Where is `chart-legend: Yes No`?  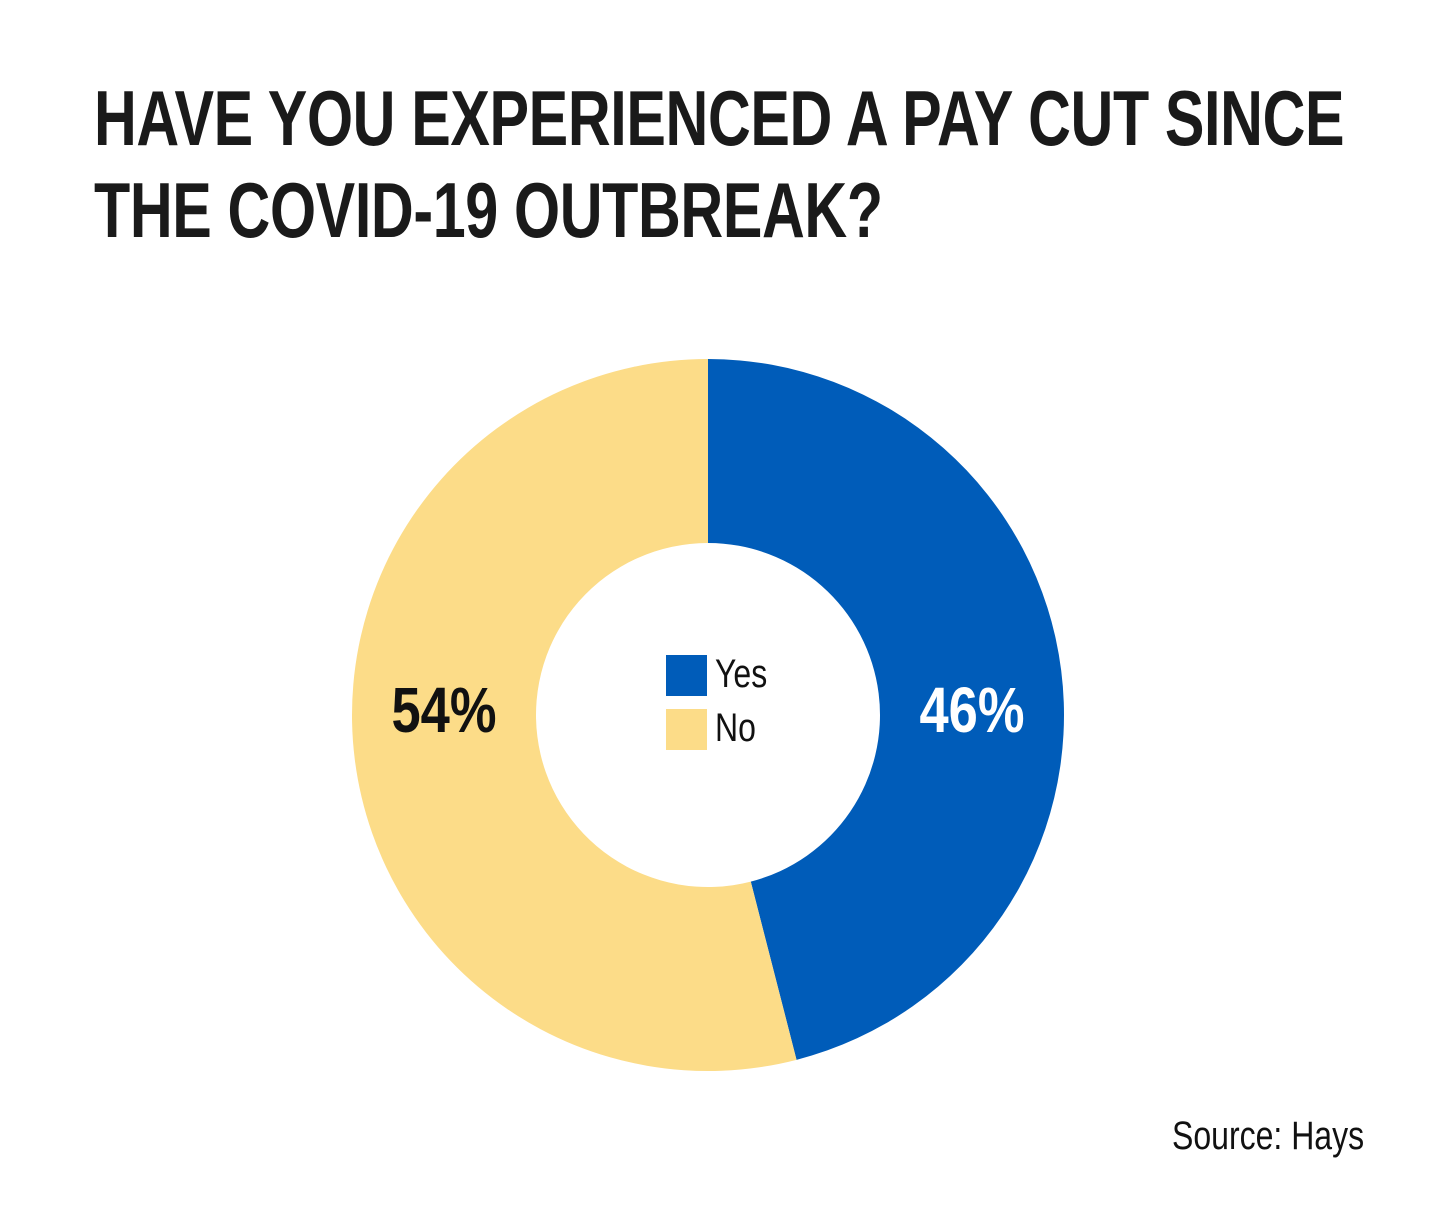
chart-legend: Yes No is located at coordinates (716, 700).